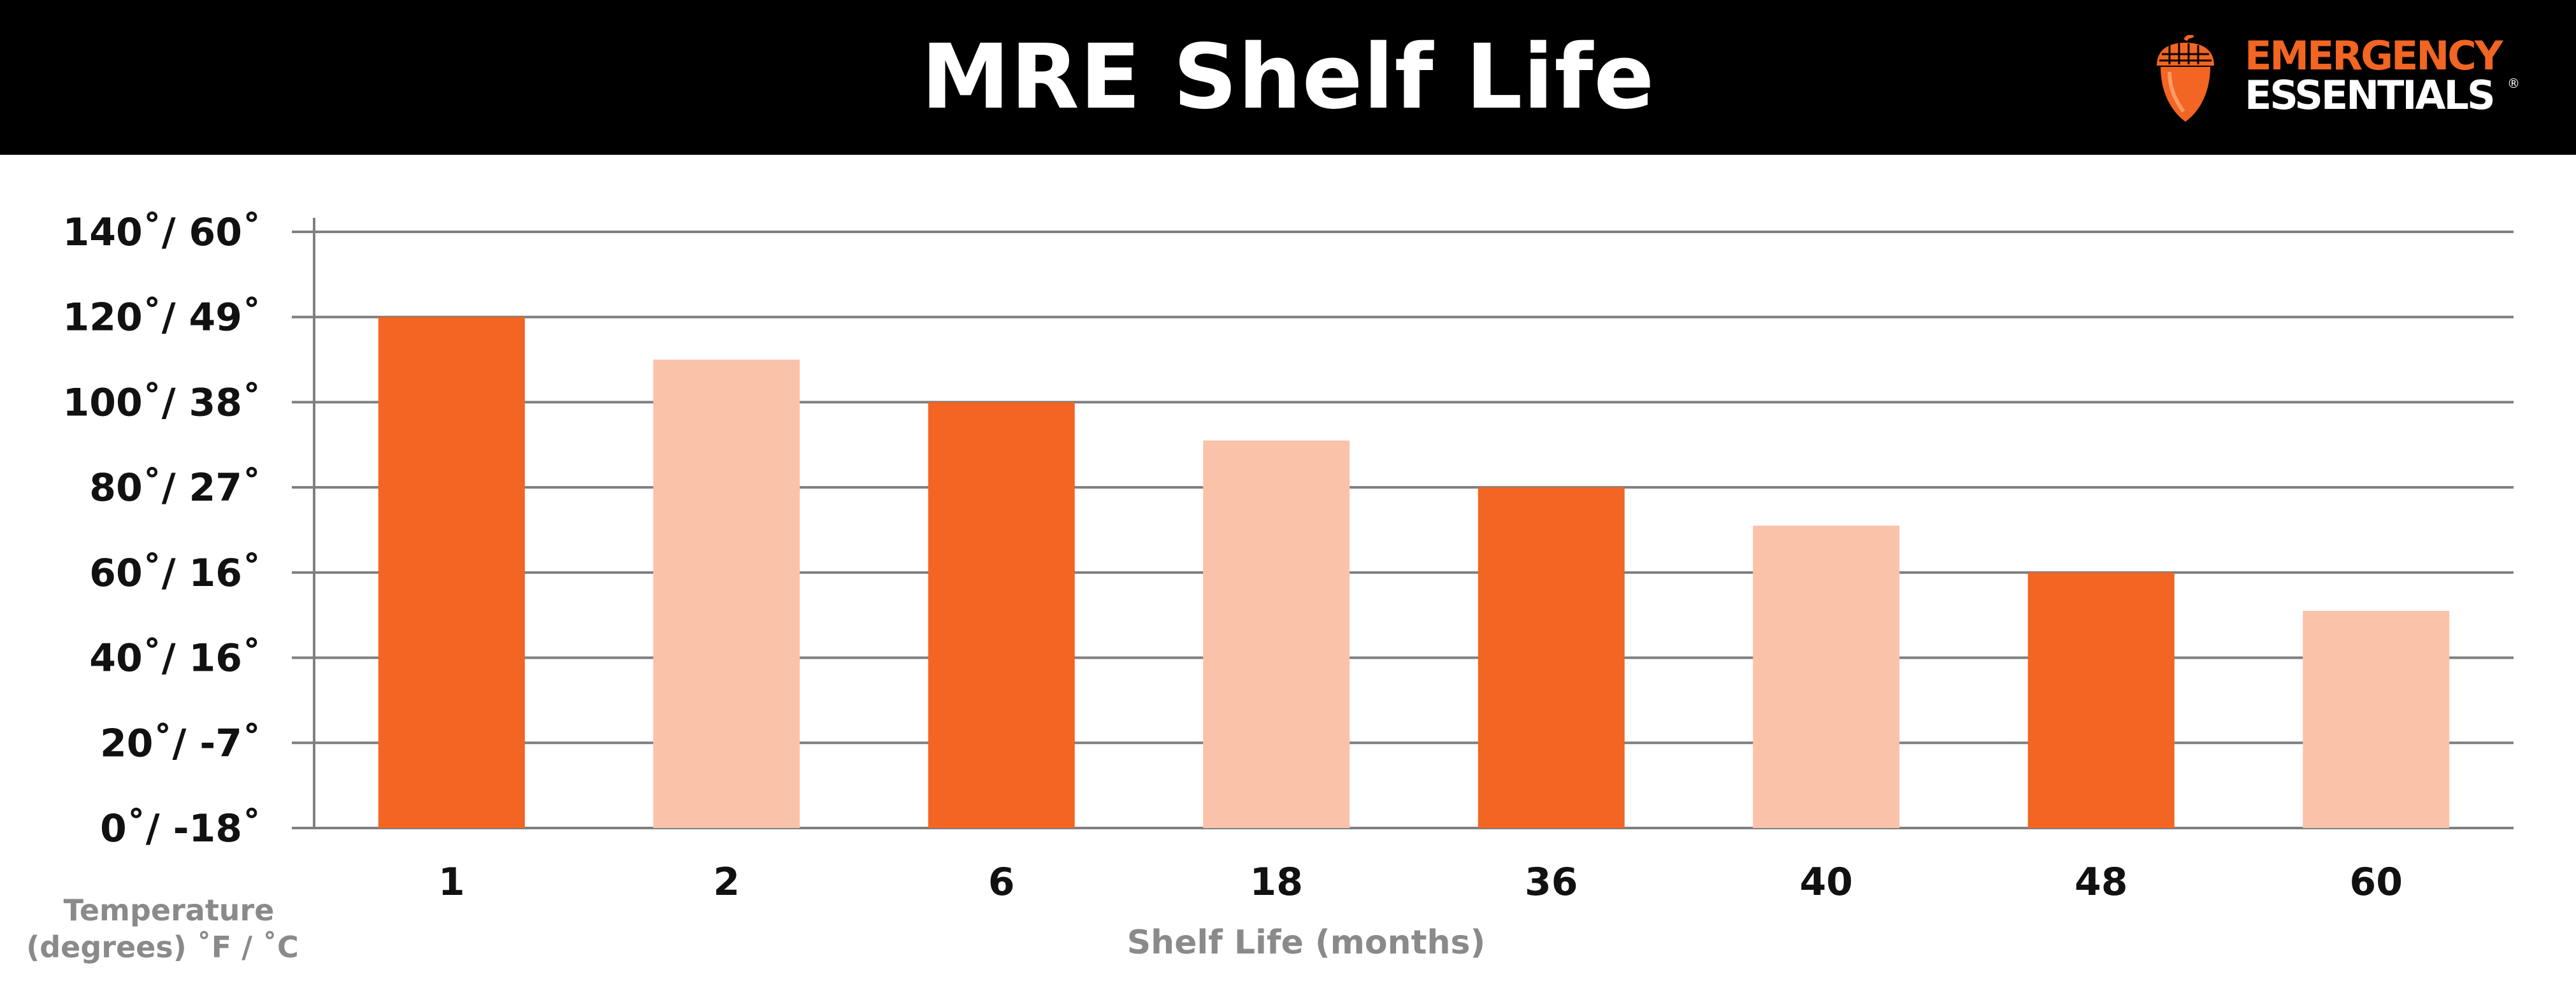 The width and height of the screenshot is (2576, 993). I want to click on y-tick-label: 80˚/ 27˚, so click(175, 488).